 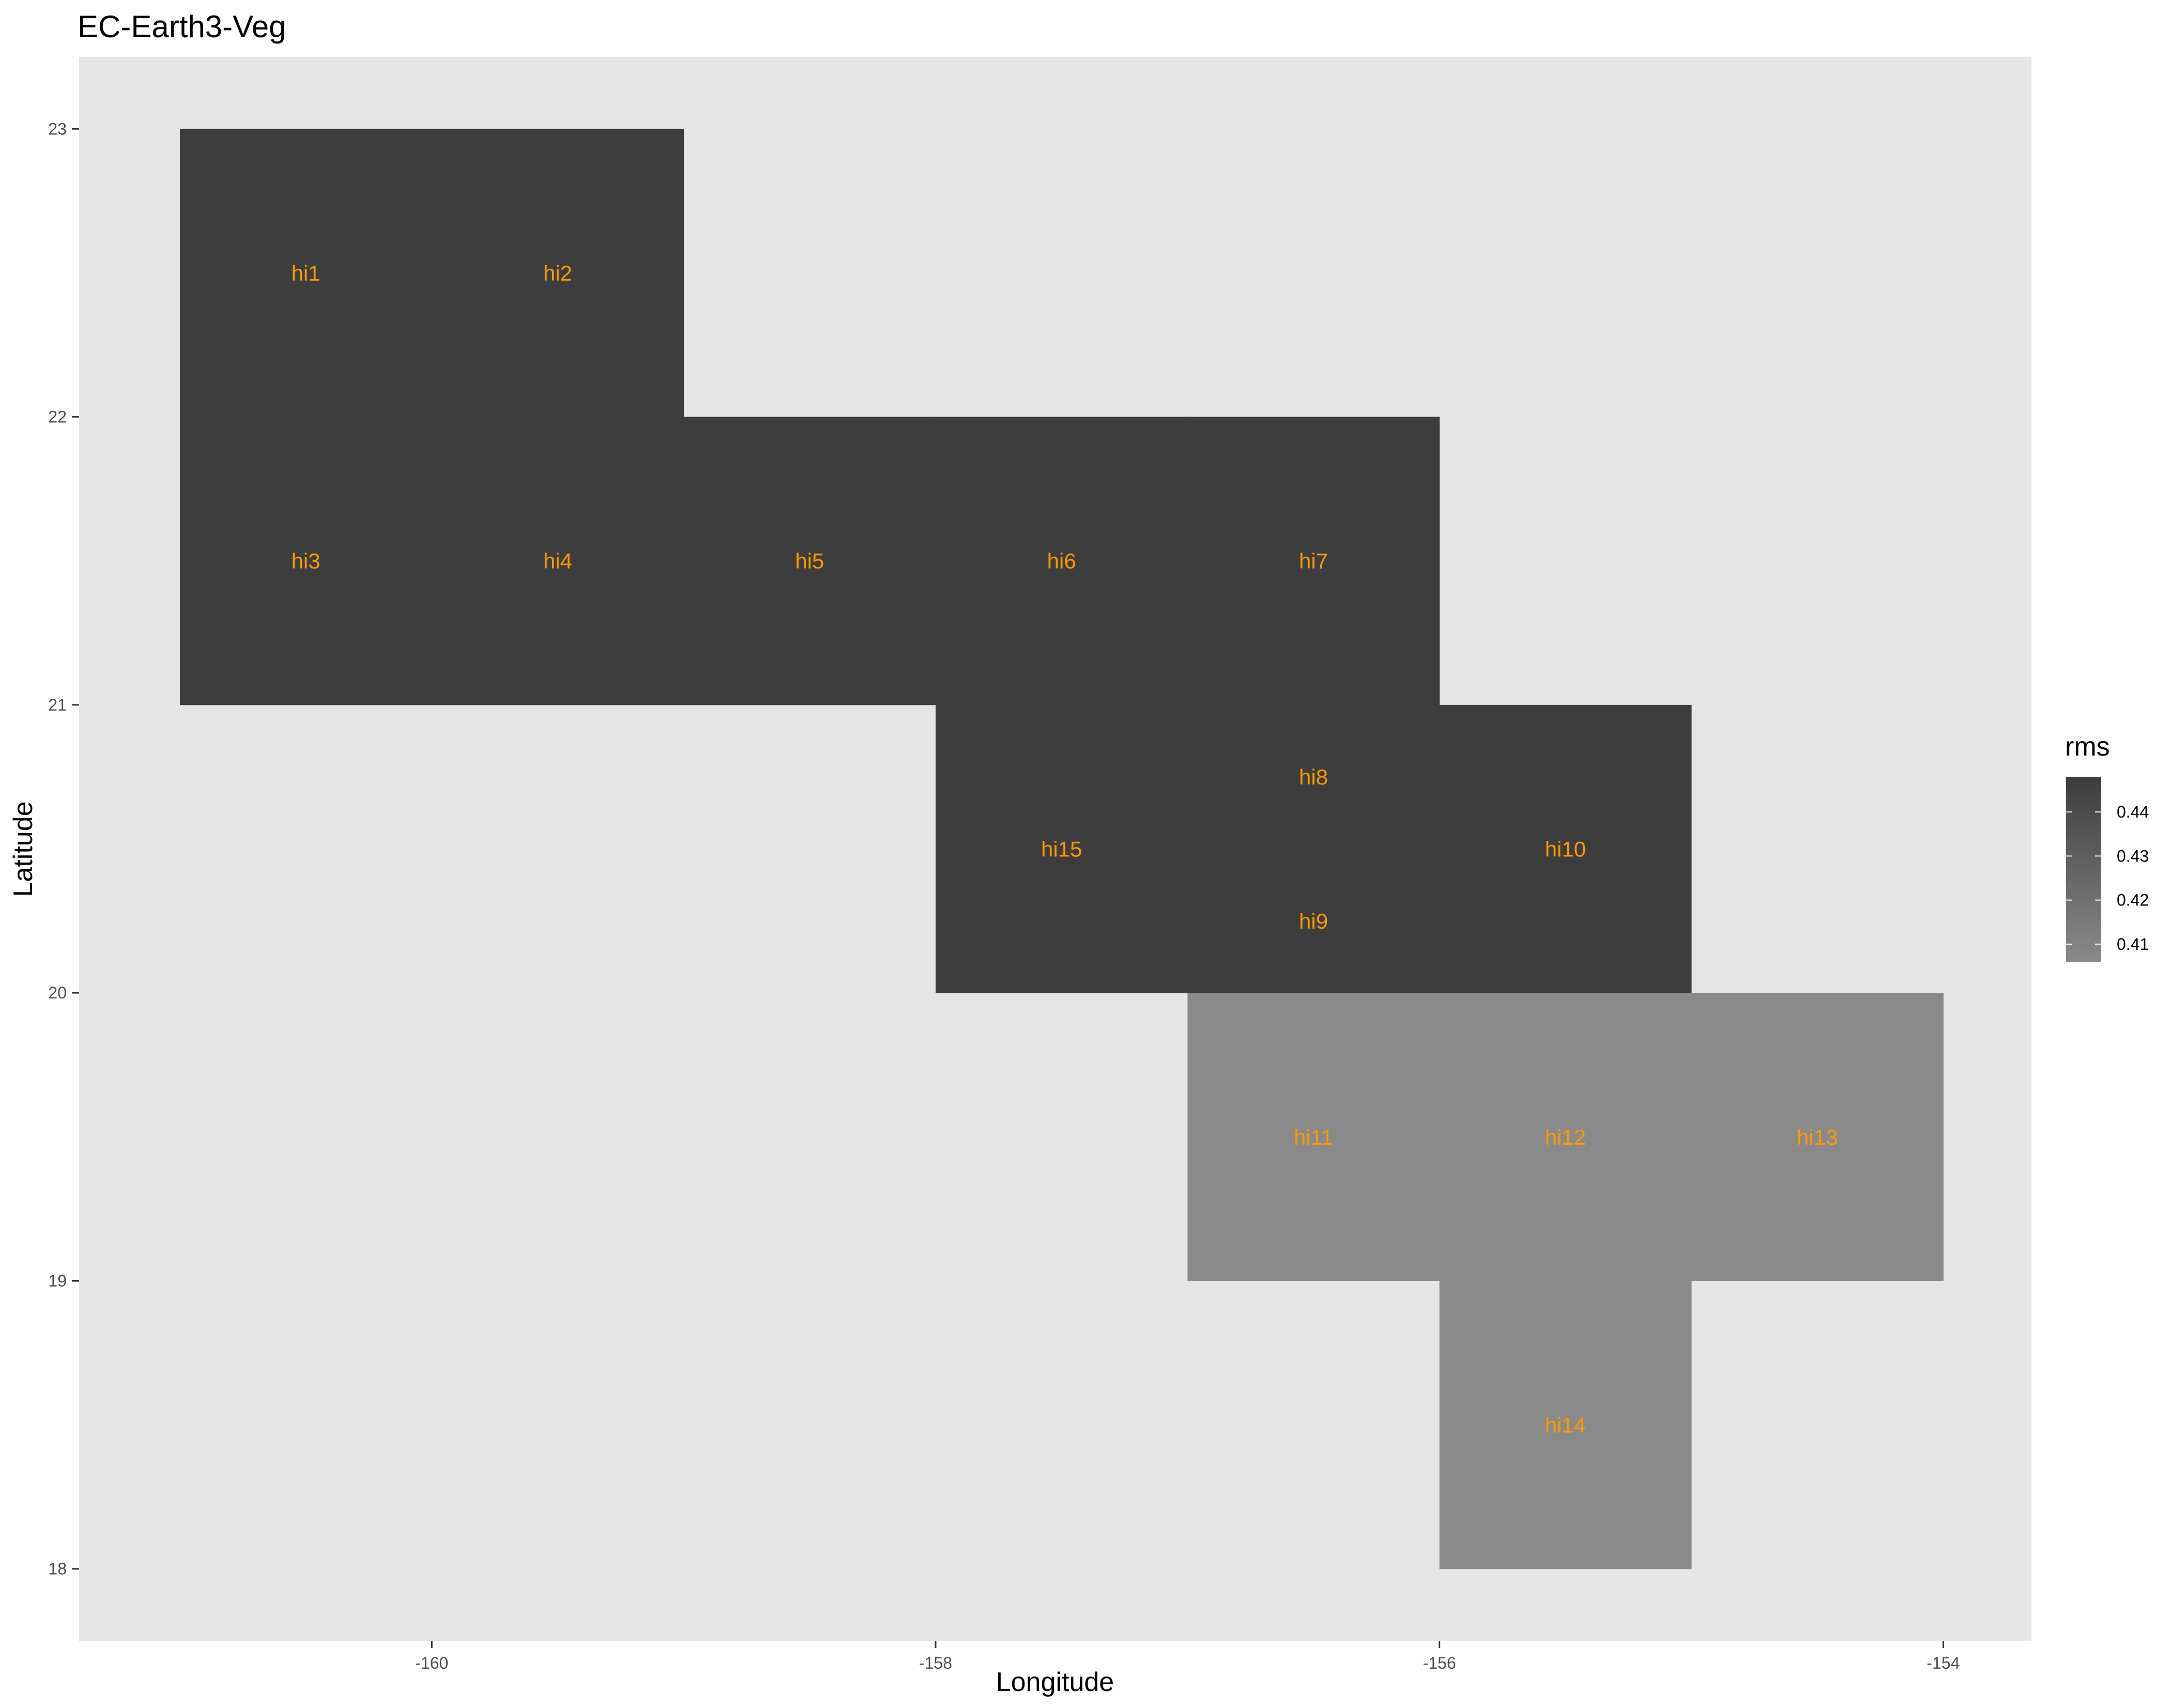 I want to click on legend-title: rms, so click(x=2087, y=747).